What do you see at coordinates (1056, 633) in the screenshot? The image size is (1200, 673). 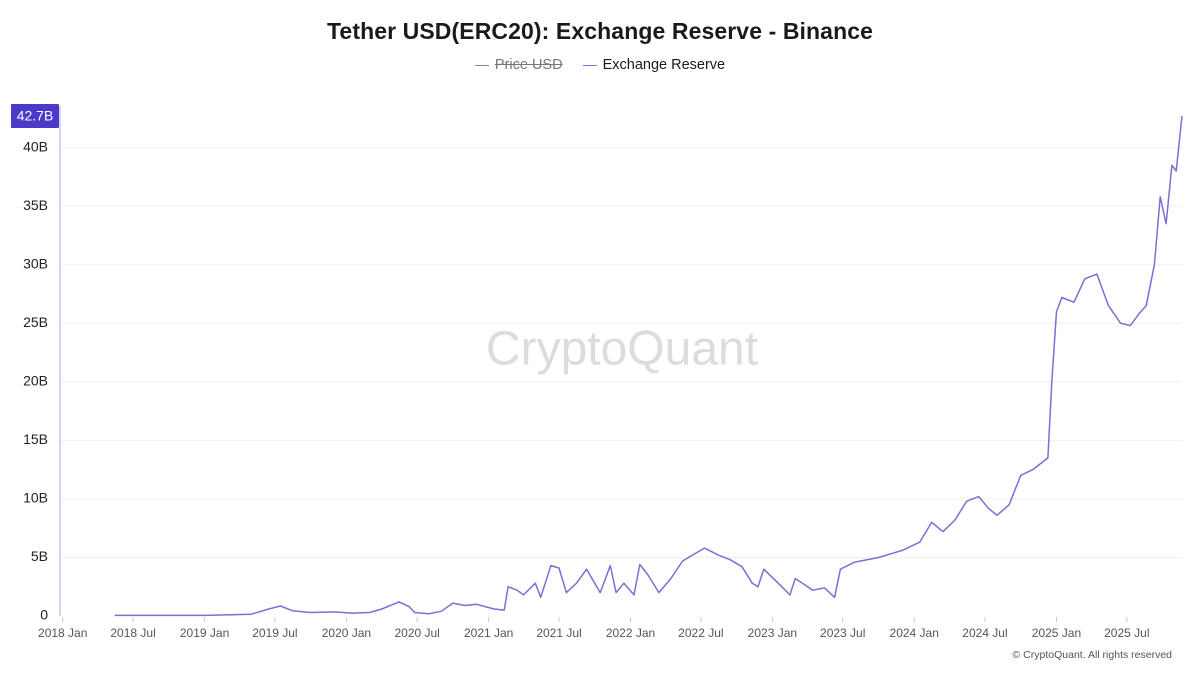 I see `x-tick-label: 2025 Jan` at bounding box center [1056, 633].